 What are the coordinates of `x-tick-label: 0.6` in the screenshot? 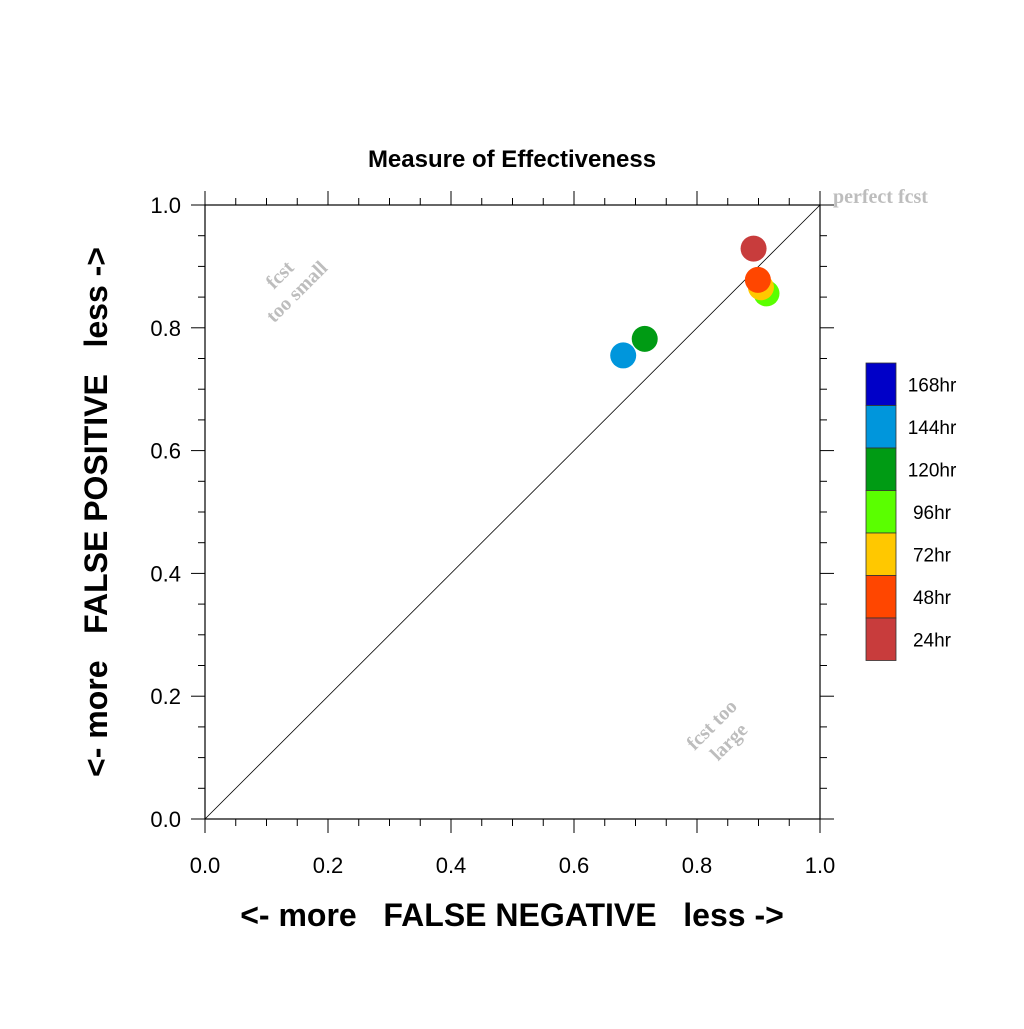 It's located at (574, 865).